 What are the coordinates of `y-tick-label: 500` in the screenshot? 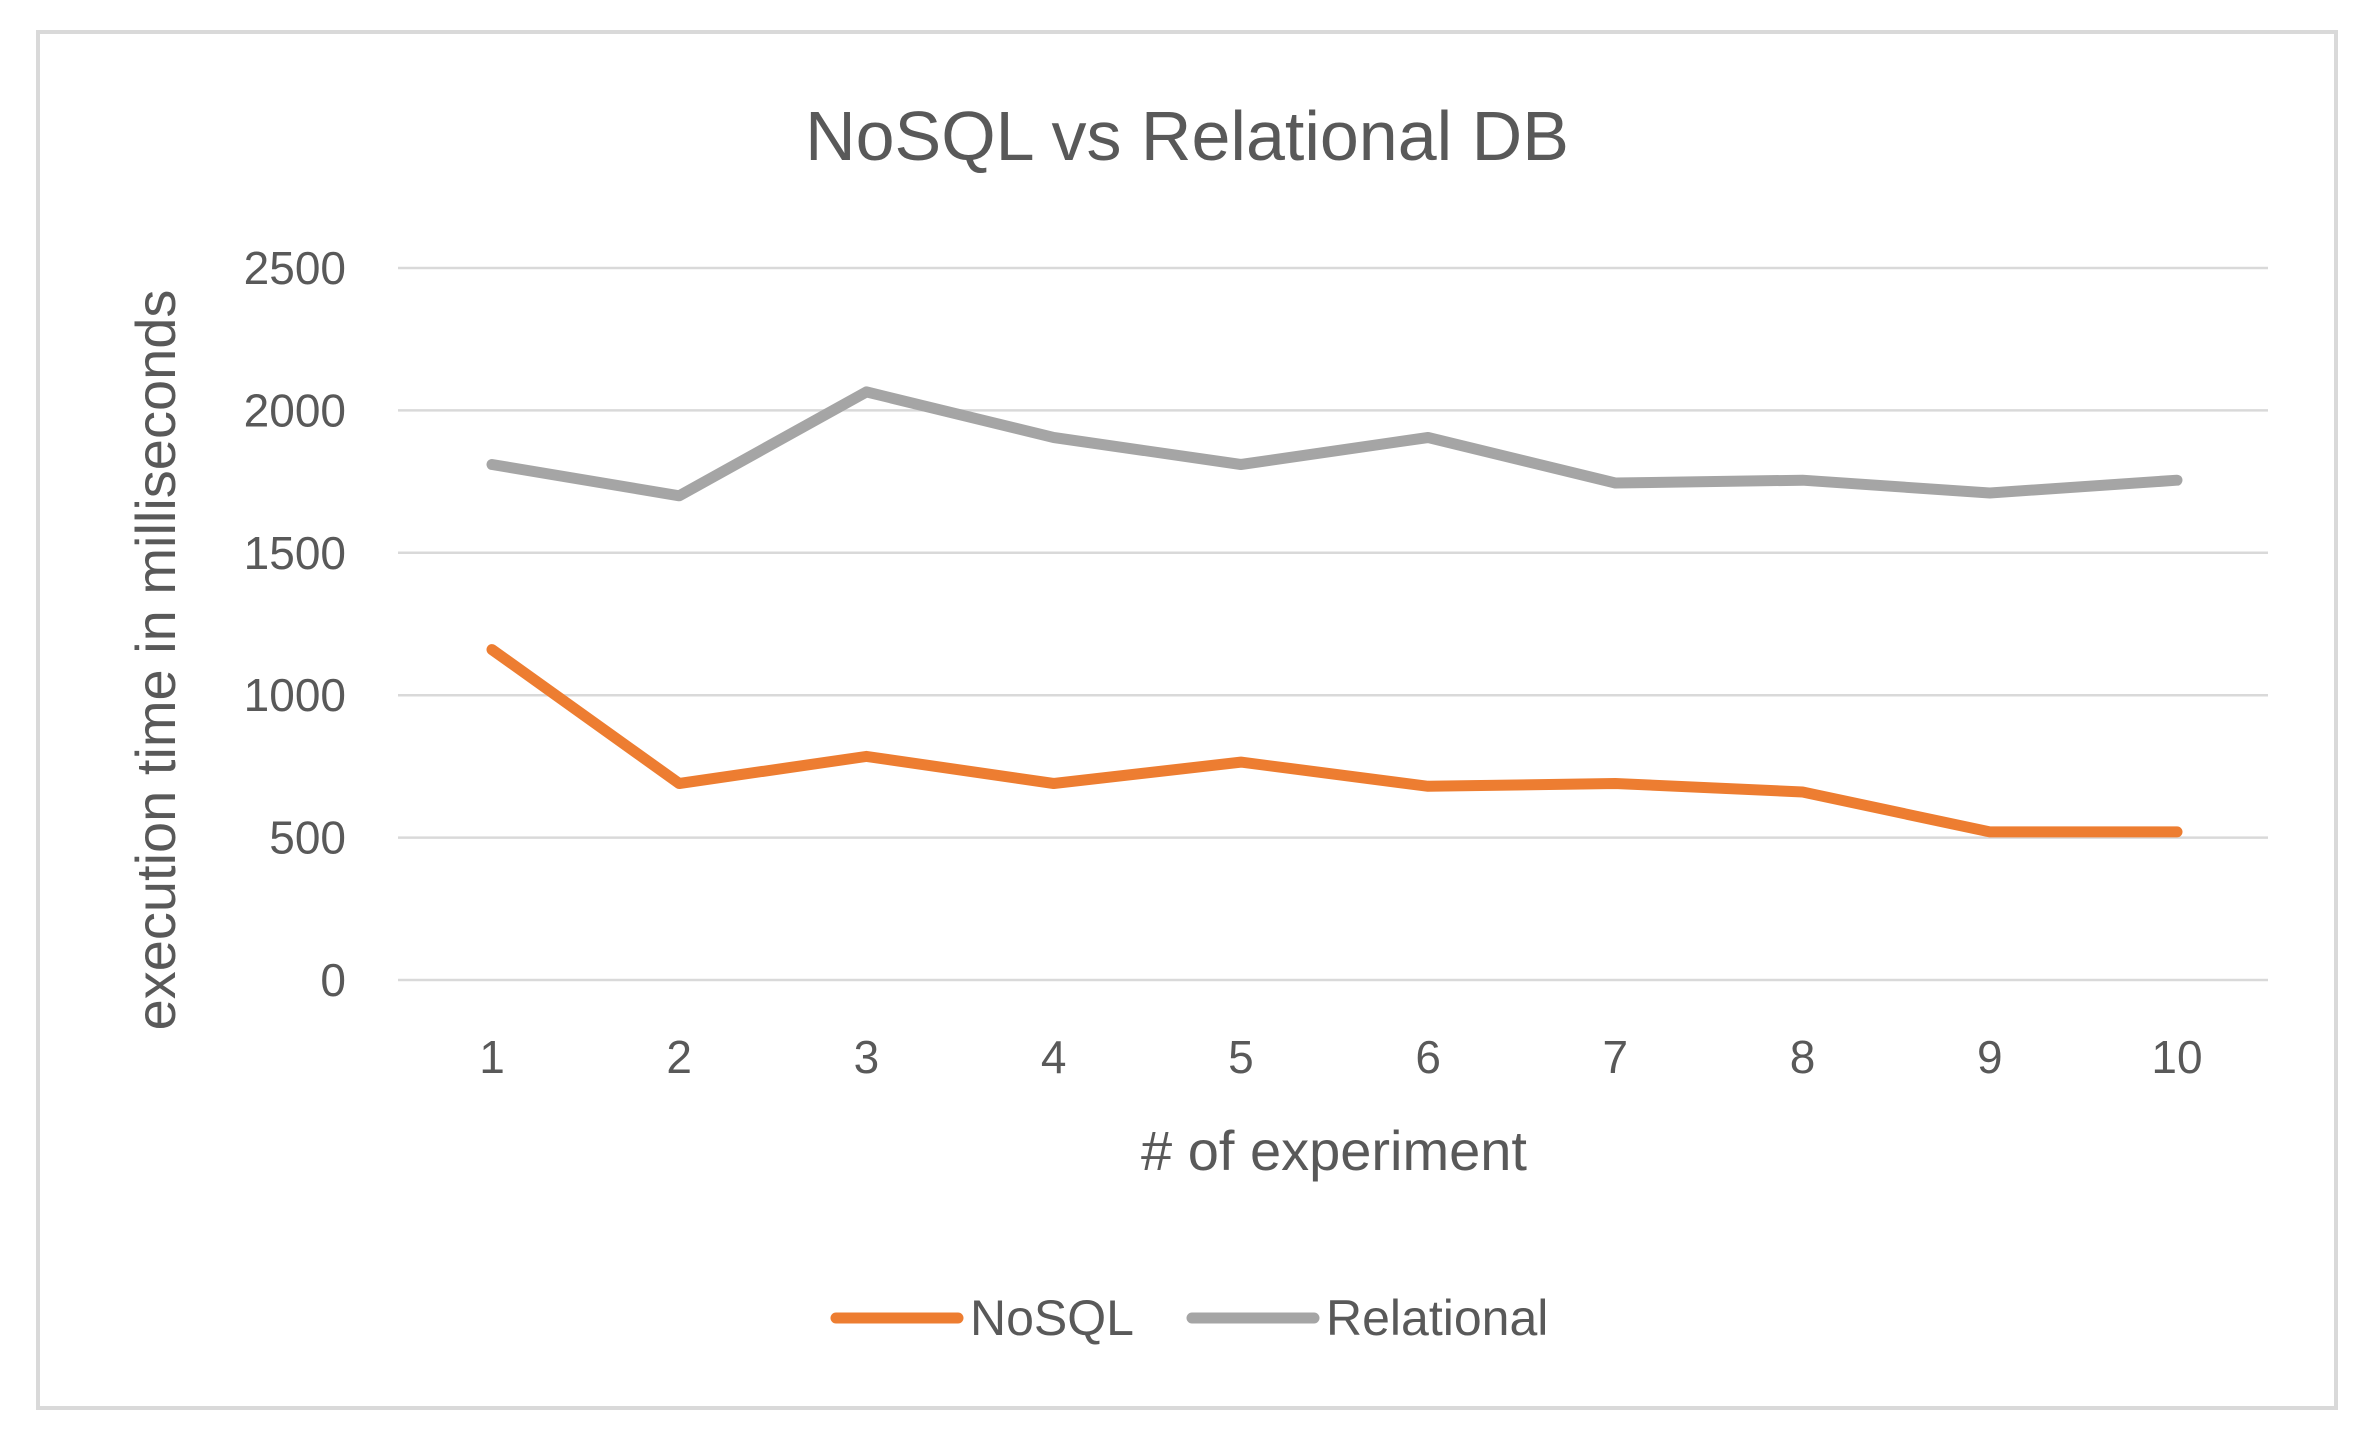 It's located at (307, 838).